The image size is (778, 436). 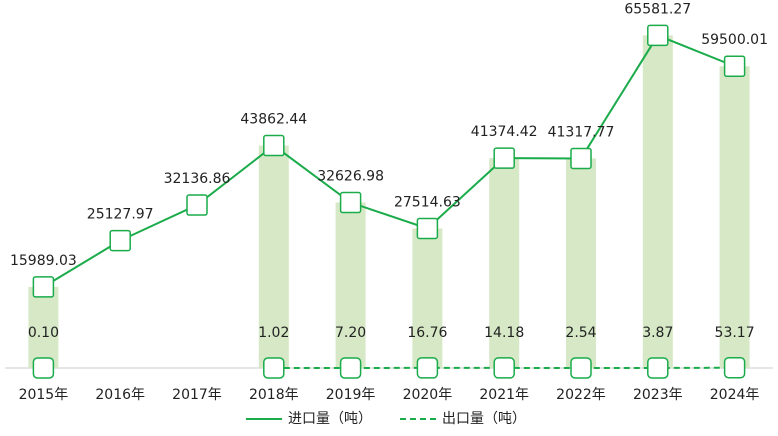 What do you see at coordinates (120, 395) in the screenshot?
I see `x-tick-label: 2016年` at bounding box center [120, 395].